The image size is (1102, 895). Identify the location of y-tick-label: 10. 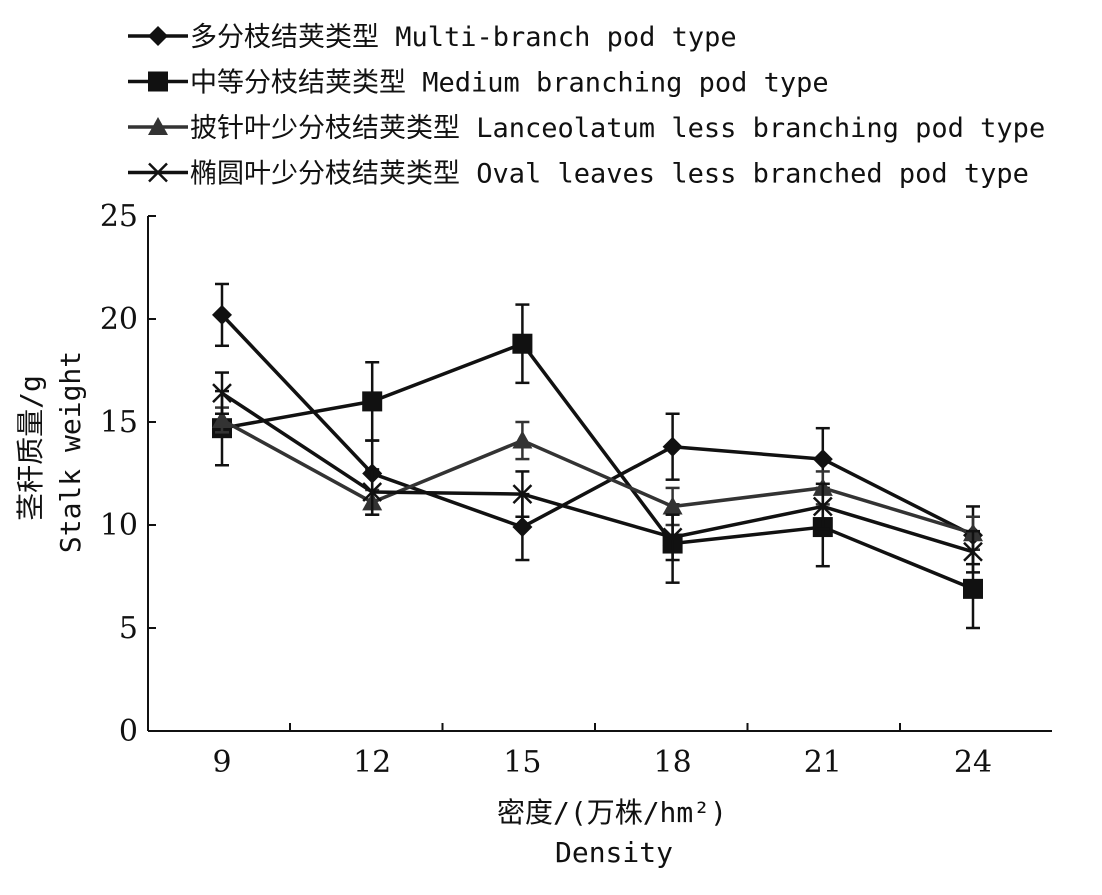
(119, 525).